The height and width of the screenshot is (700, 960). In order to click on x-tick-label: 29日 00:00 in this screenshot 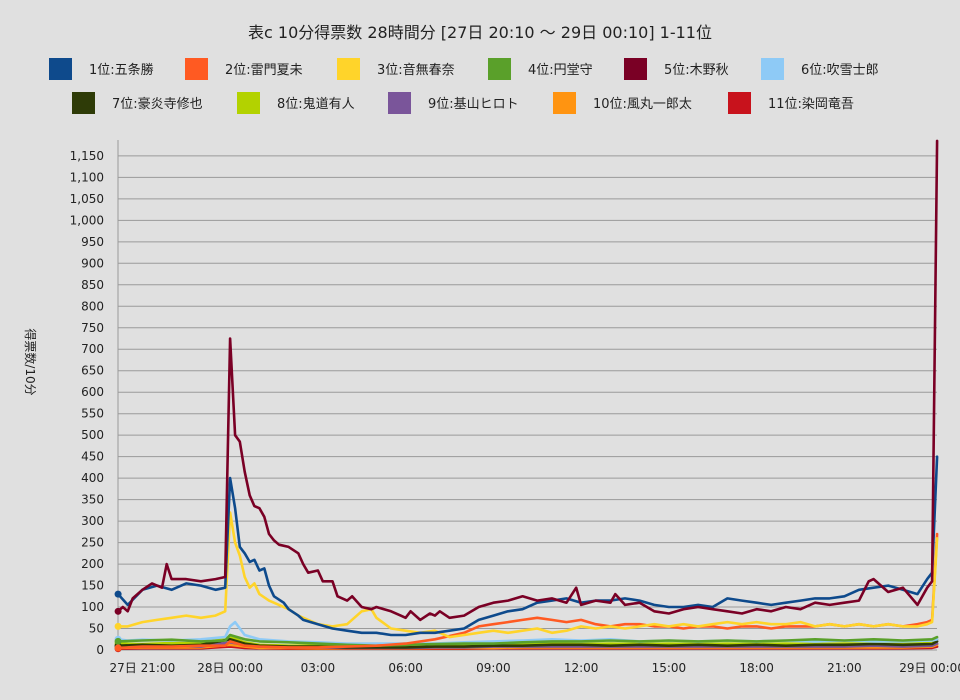, I will do `click(929, 668)`.